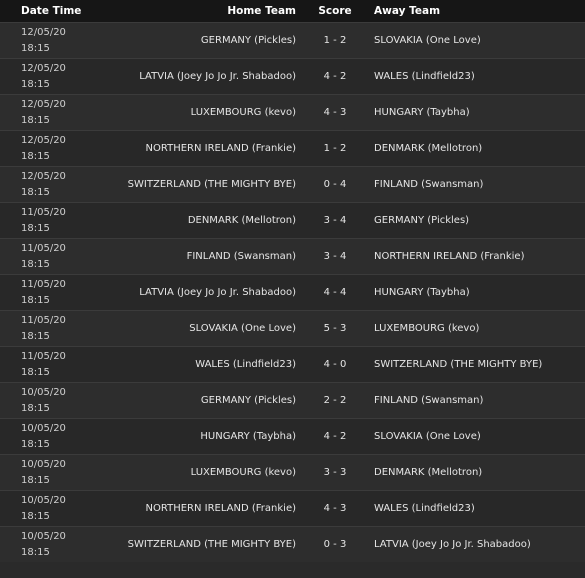 This screenshot has height=578, width=585. I want to click on home-team: DENMARK (Mellotron), so click(241, 220).